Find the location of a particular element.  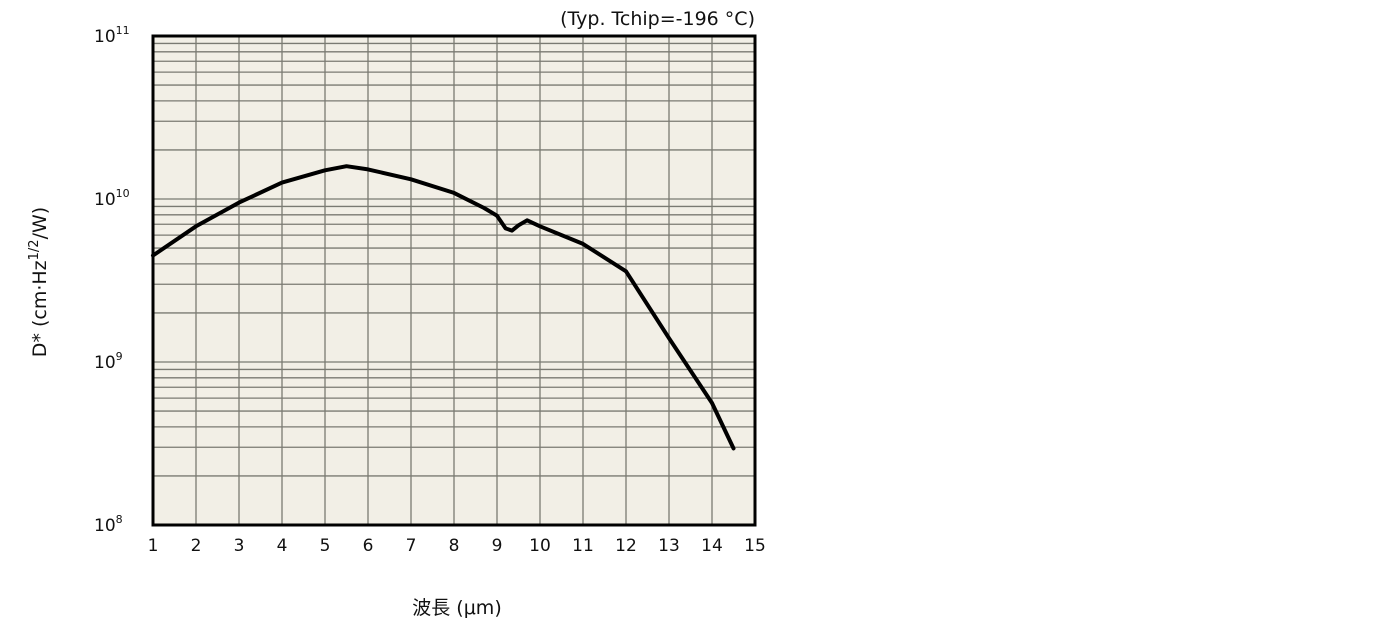

x-tick-label: 2 is located at coordinates (196, 546).